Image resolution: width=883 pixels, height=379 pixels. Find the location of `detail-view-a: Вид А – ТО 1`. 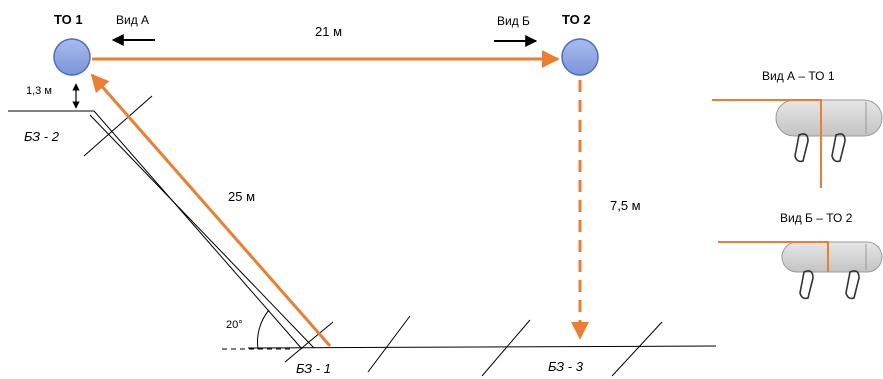

detail-view-a: Вид А – ТО 1 is located at coordinates (797, 128).